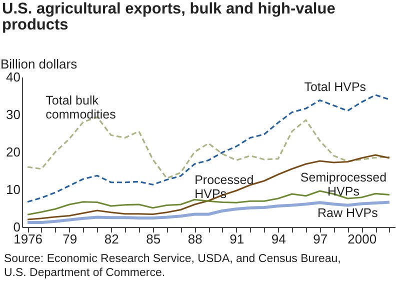  I want to click on chart-title: U.S. agricultural exports, bulk and high-value products, so click(169, 17).